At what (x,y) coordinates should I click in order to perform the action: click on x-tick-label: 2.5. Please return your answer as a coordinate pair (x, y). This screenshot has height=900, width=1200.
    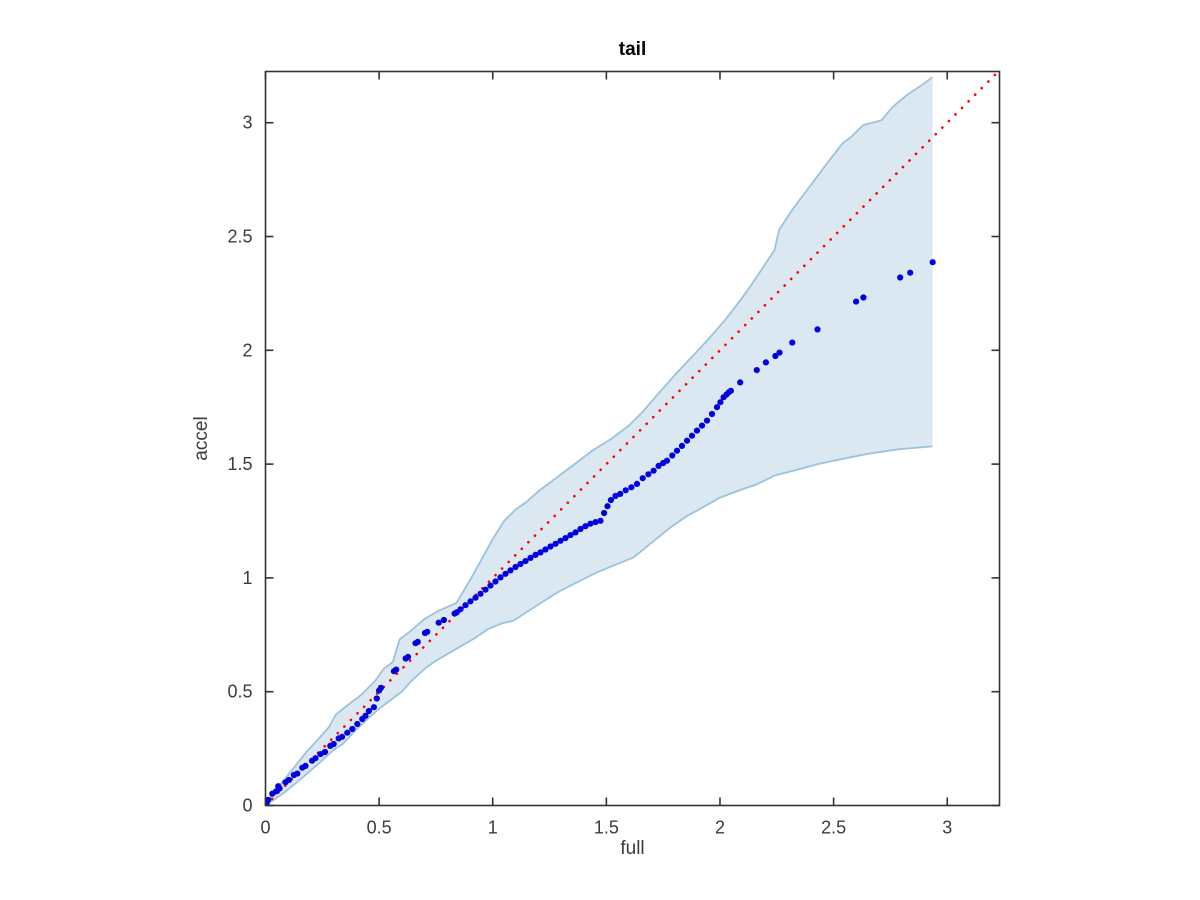
    Looking at the image, I should click on (833, 828).